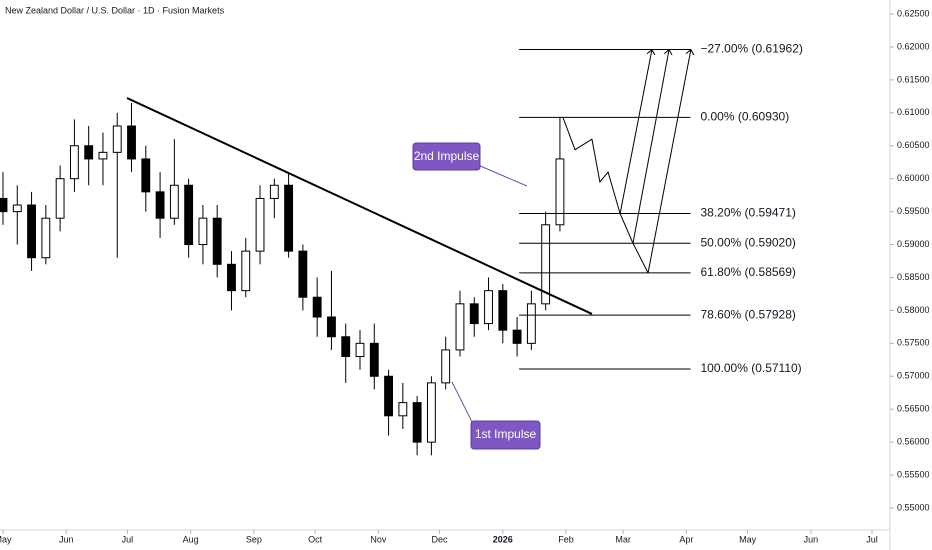  I want to click on y-tick-label: 0.59500, so click(913, 211).